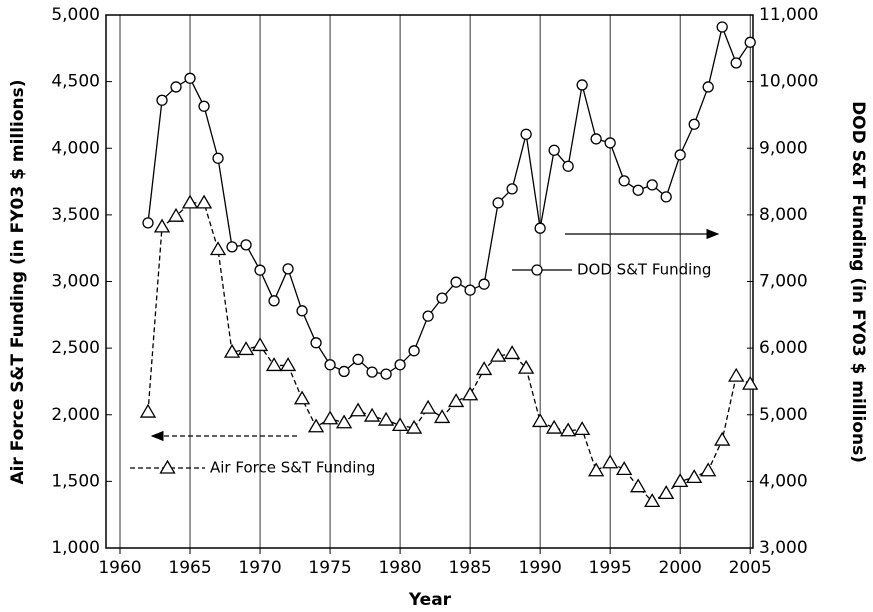 This screenshot has height=612, width=873. What do you see at coordinates (783, 548) in the screenshot?
I see `y2-tick-label: 3,000` at bounding box center [783, 548].